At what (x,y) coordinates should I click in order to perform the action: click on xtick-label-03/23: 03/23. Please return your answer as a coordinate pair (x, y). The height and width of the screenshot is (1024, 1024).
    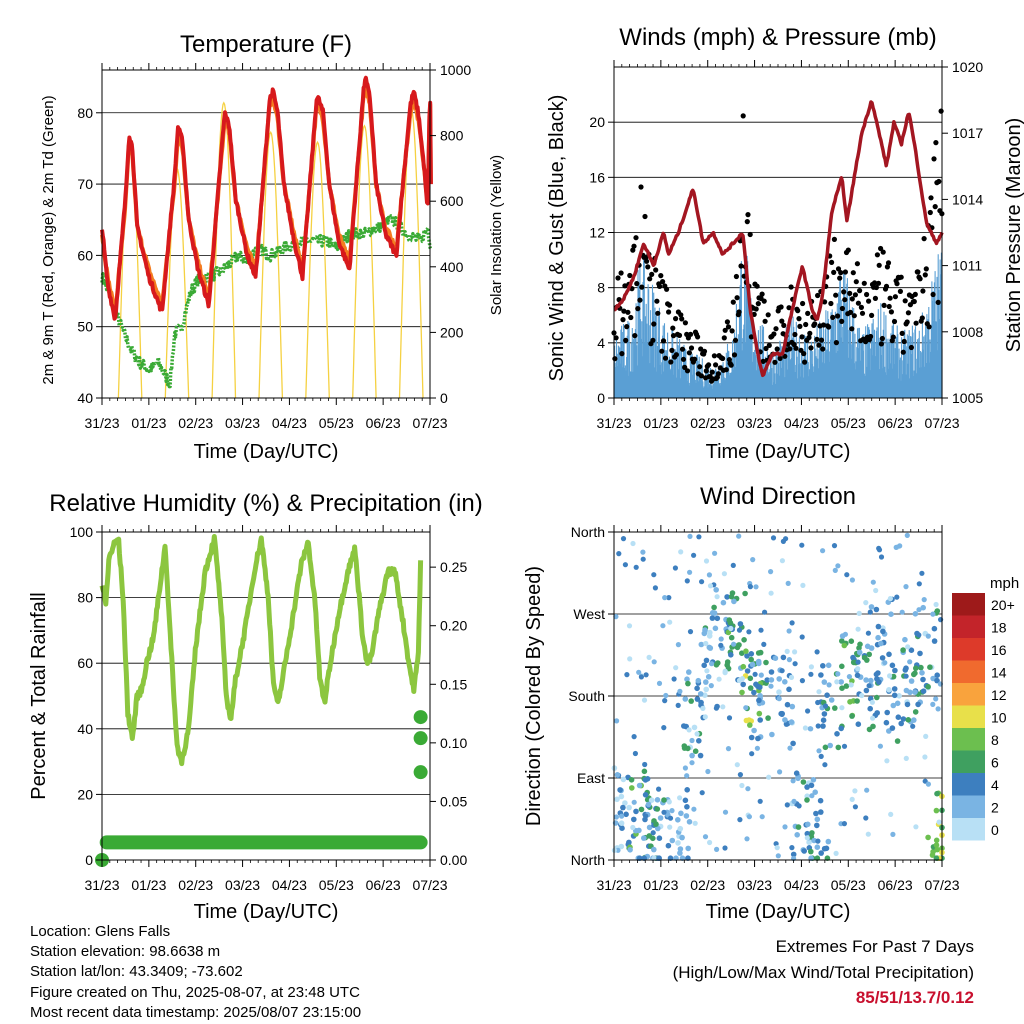
    Looking at the image, I should click on (242, 885).